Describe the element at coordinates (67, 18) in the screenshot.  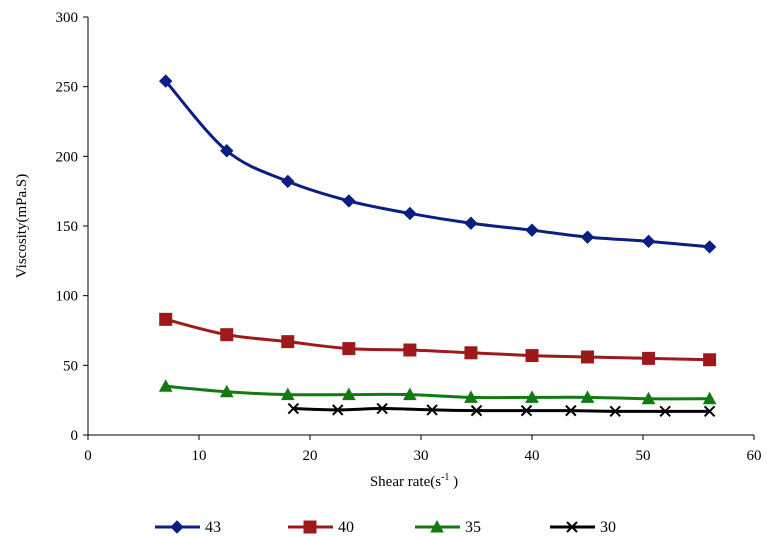
I see `y-tick-label: 300` at that location.